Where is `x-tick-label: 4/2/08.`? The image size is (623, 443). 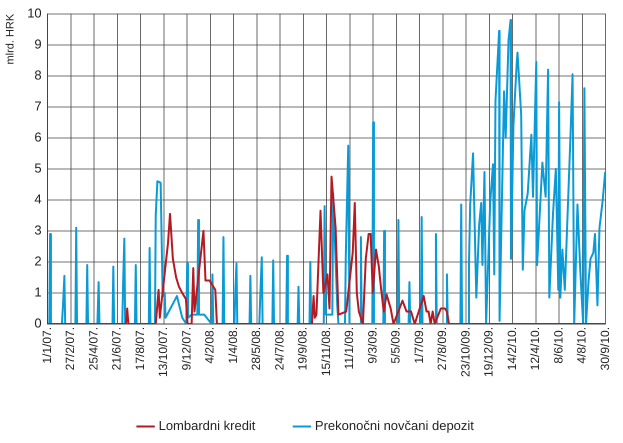
x-tick-label: 4/2/08. is located at coordinates (209, 345).